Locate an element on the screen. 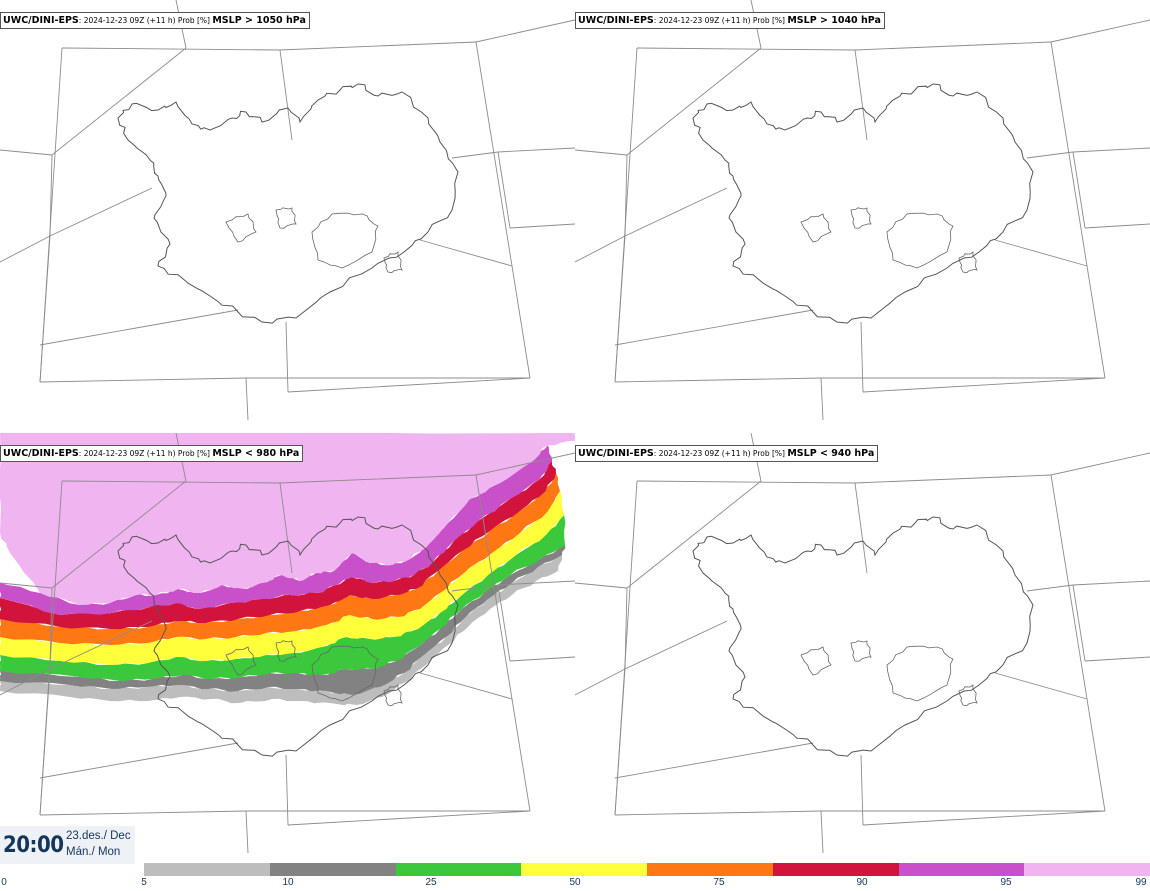 This screenshot has width=1150, height=891. colorbar-tick: 90 is located at coordinates (862, 882).